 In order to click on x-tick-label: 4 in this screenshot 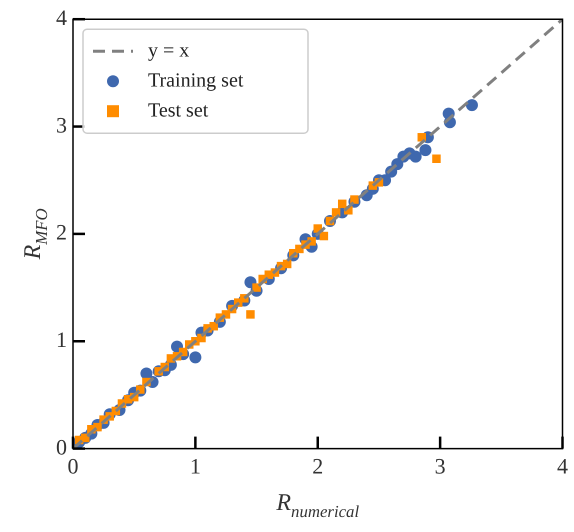, I will do `click(562, 466)`.